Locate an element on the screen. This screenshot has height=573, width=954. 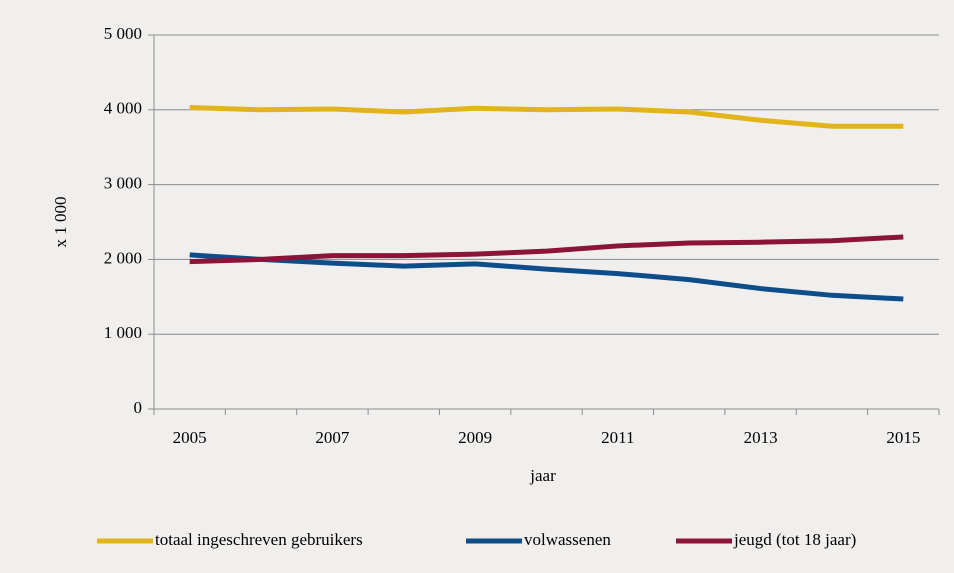
y-tick-label: 3 000 is located at coordinates (123, 183).